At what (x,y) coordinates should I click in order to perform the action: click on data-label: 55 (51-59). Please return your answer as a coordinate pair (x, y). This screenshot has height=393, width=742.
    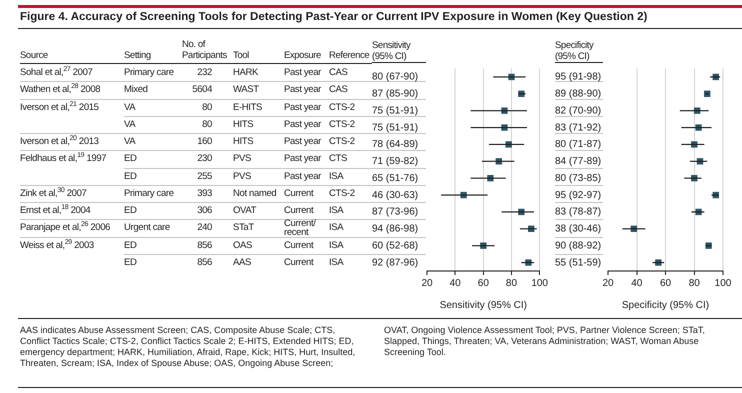
    Looking at the image, I should click on (578, 262).